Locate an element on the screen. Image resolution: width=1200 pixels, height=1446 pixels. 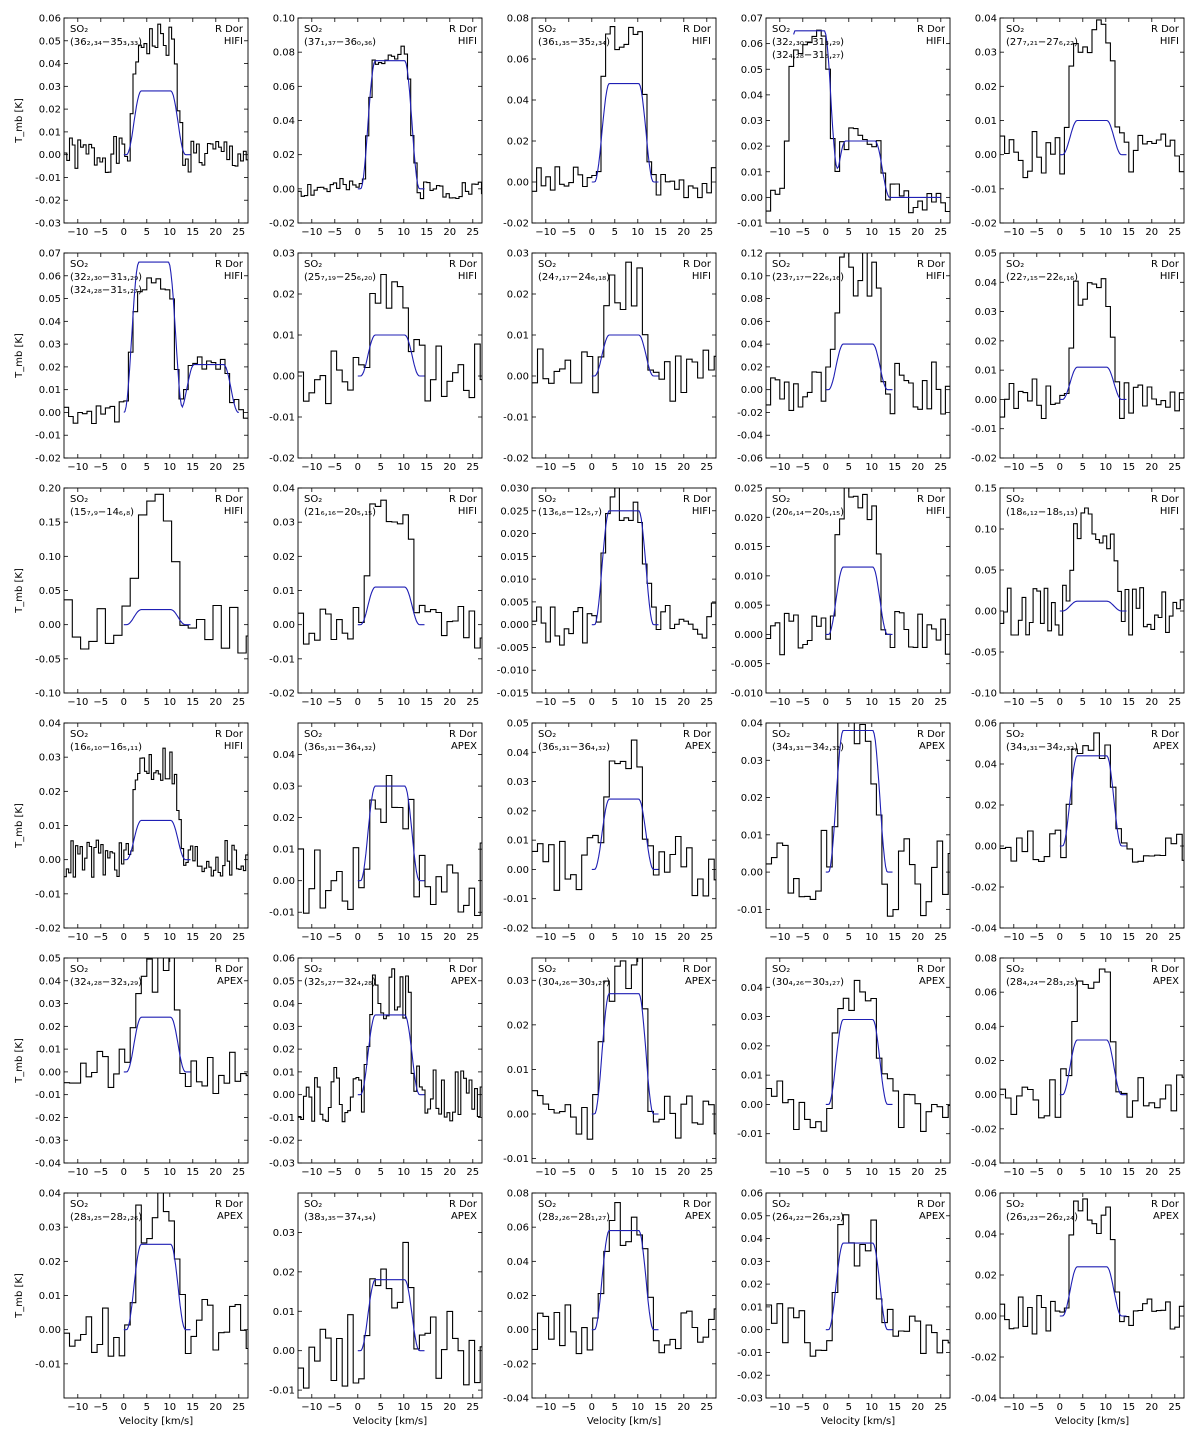
y-tick-label: 0.005 is located at coordinates (748, 606).